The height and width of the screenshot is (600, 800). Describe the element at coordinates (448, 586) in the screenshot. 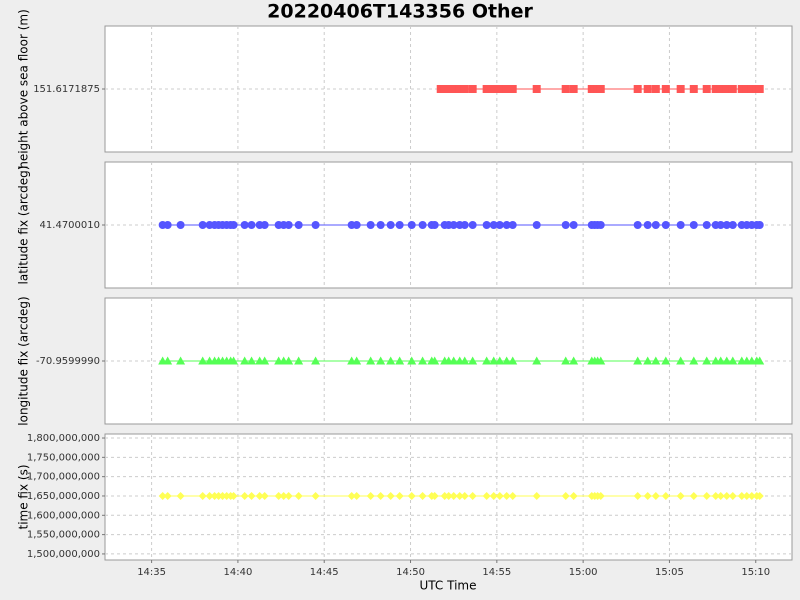

I see `x-axis-title: UTC Time` at that location.